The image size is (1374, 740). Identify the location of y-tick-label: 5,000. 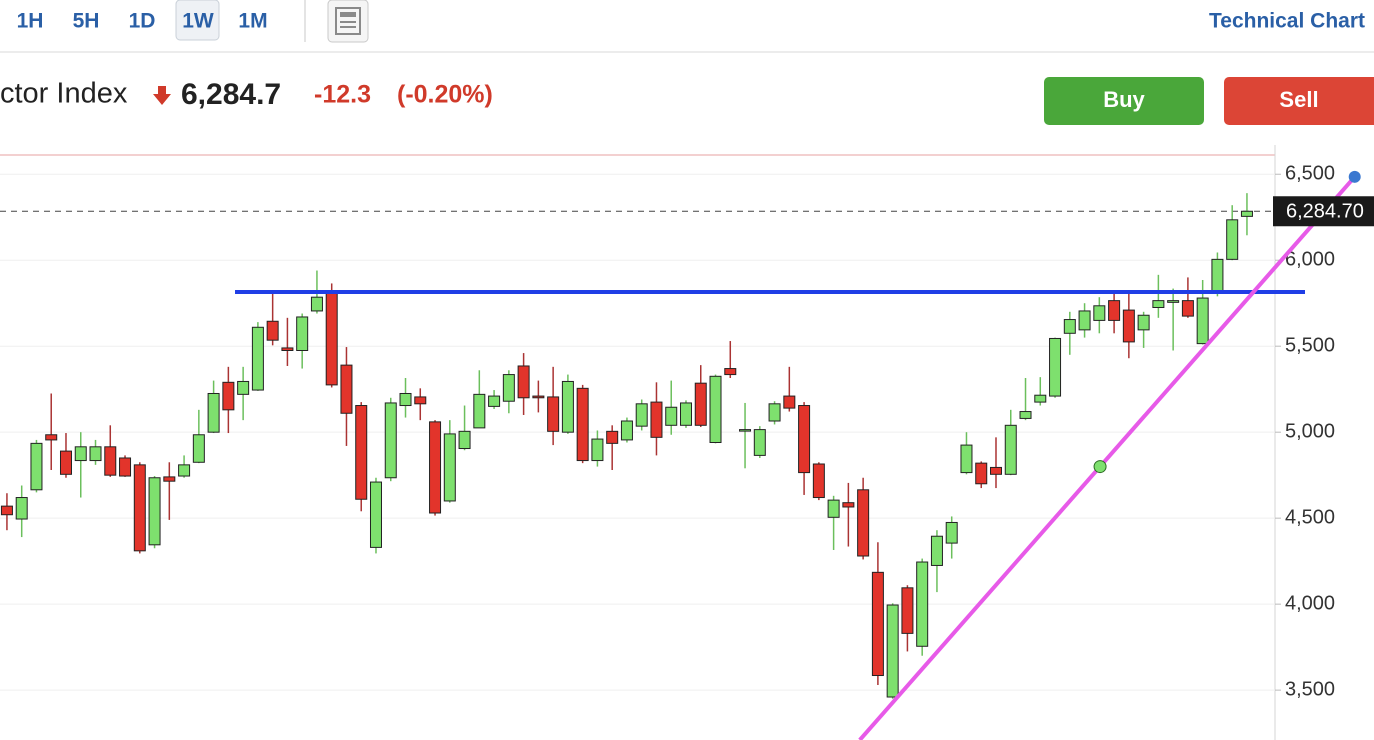
(1310, 431).